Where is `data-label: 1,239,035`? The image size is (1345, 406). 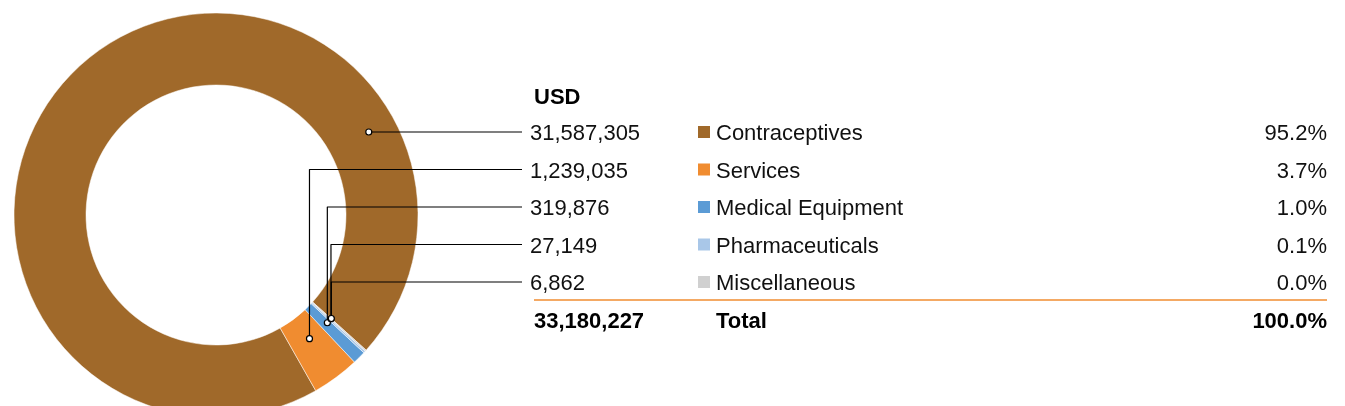
data-label: 1,239,035 is located at coordinates (579, 170).